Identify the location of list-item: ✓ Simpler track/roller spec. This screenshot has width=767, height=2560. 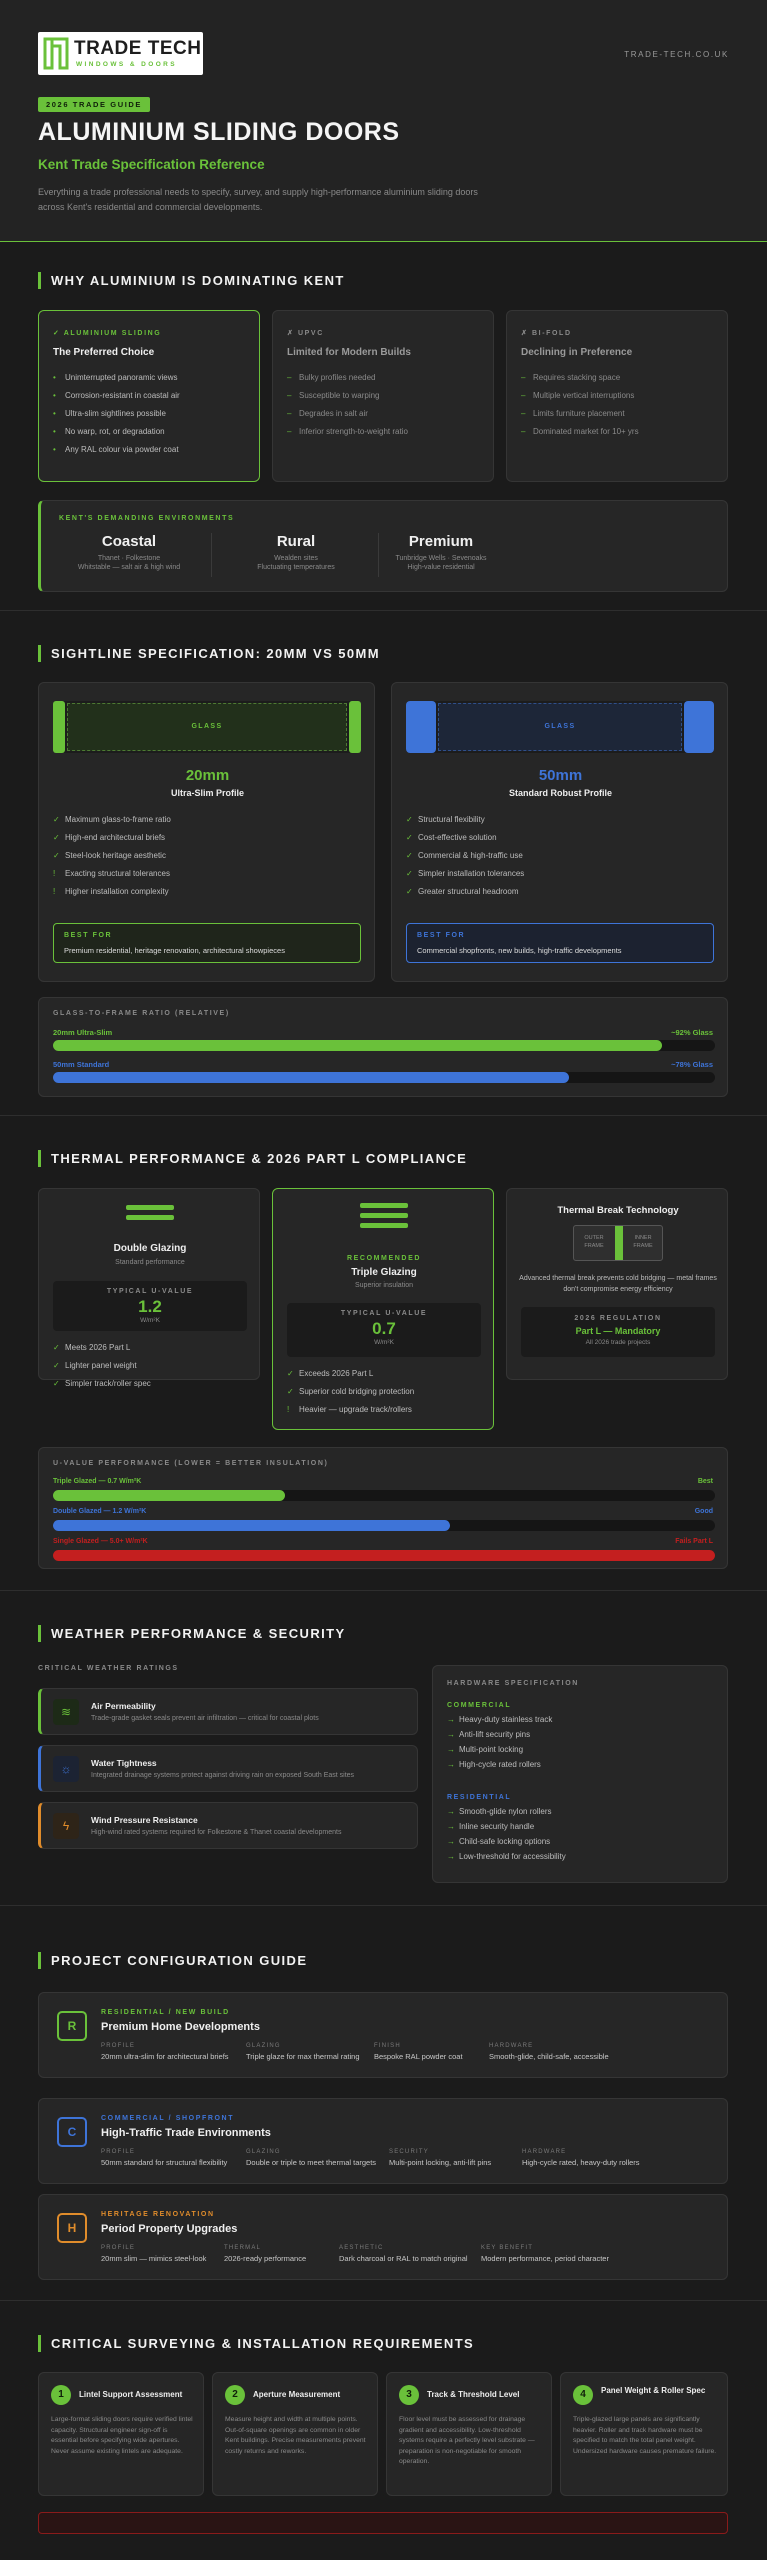
(102, 1383).